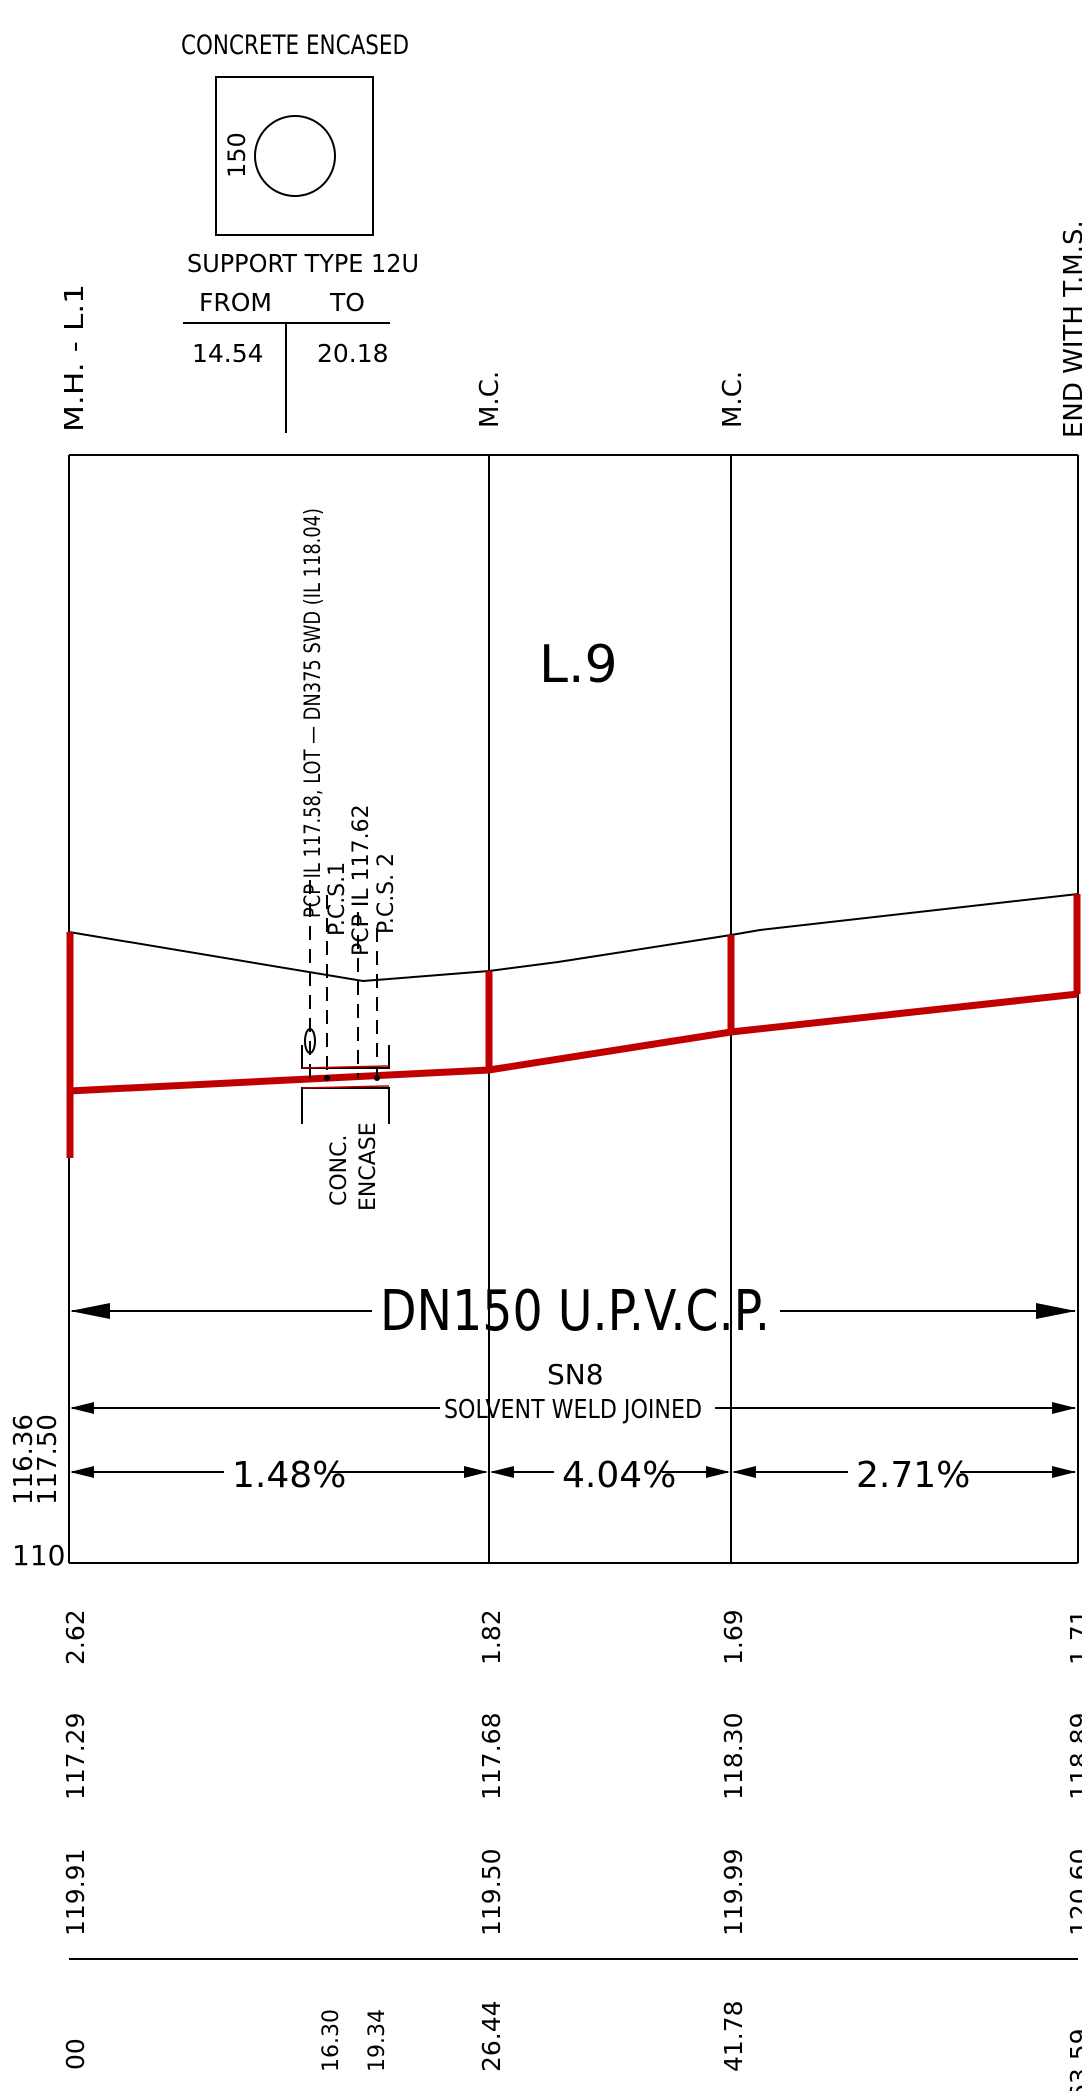 The width and height of the screenshot is (1082, 2091). What do you see at coordinates (228, 353) in the screenshot?
I see `support-from-value: 14.54` at bounding box center [228, 353].